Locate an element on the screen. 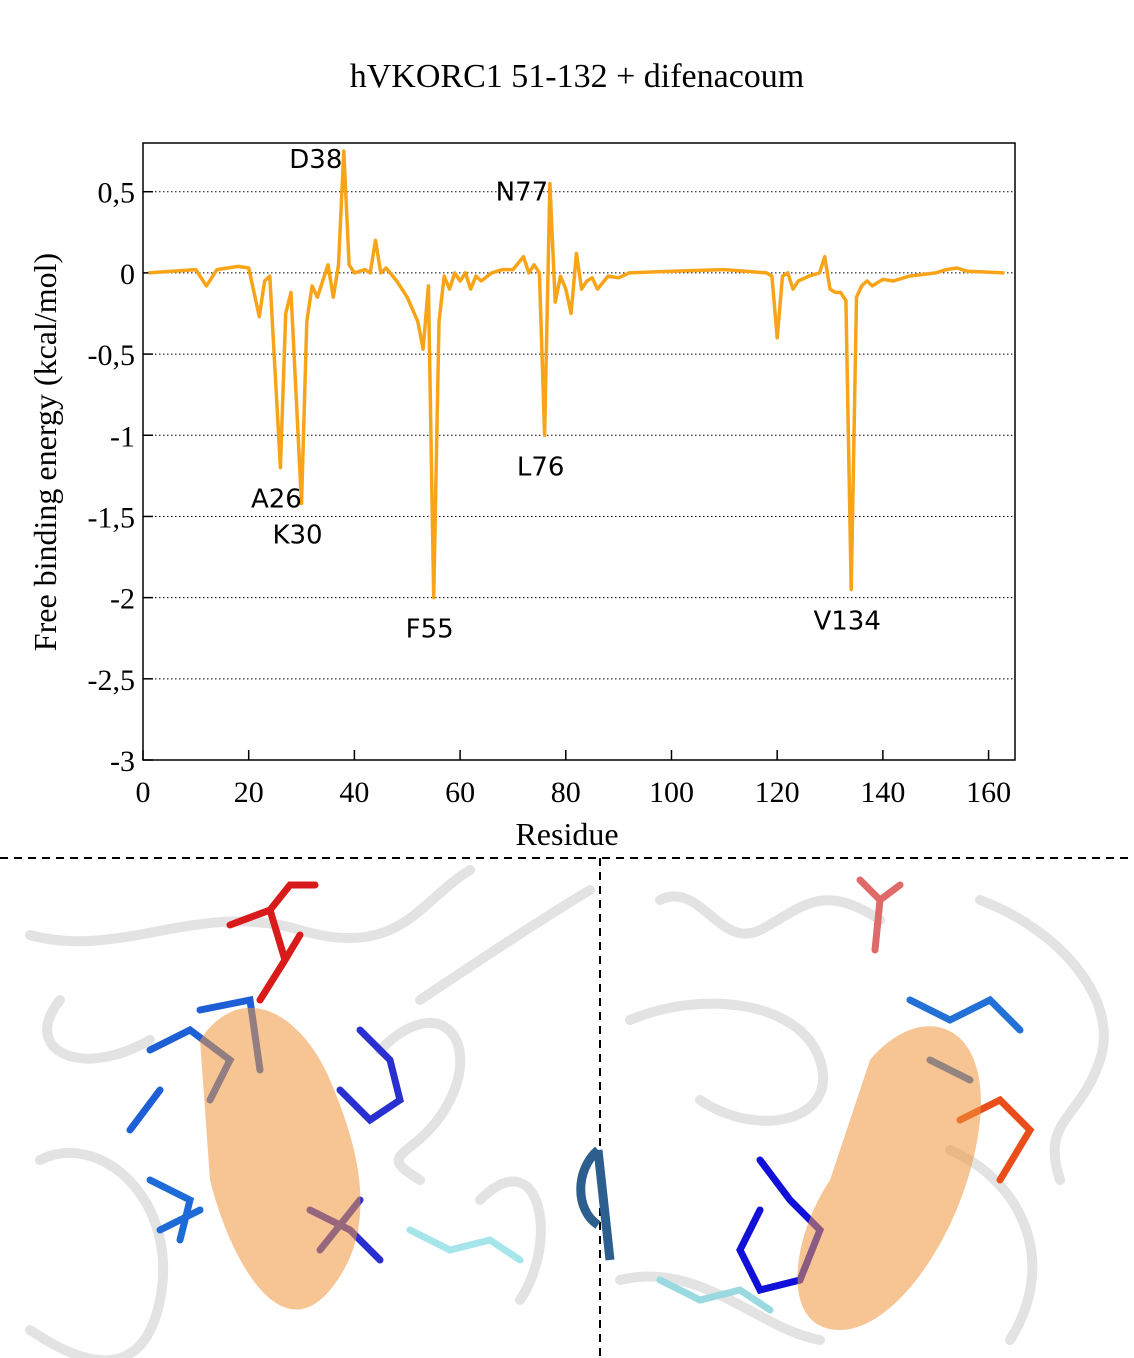  y-tick-label: -1 is located at coordinates (122, 436).